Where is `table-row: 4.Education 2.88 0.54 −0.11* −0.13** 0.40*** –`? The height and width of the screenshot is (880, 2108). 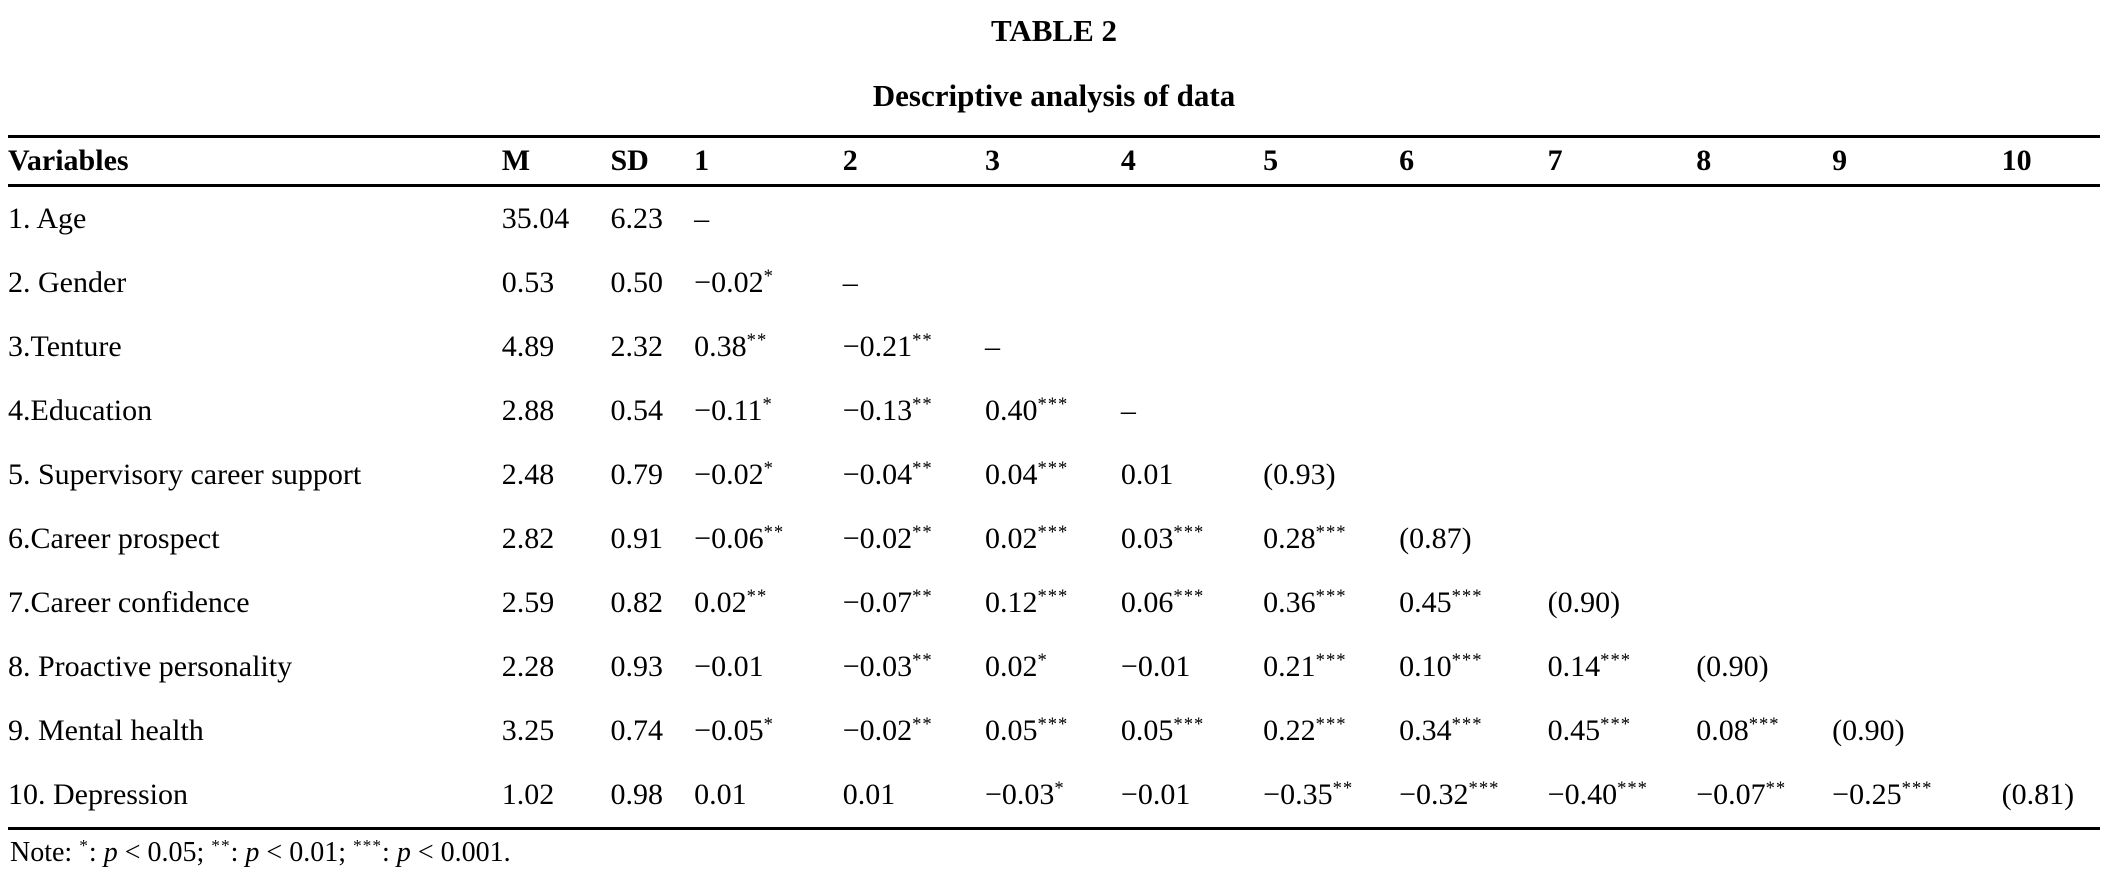
table-row: 4.Education 2.88 0.54 −0.11* −0.13** 0.40*** – is located at coordinates (1054, 411).